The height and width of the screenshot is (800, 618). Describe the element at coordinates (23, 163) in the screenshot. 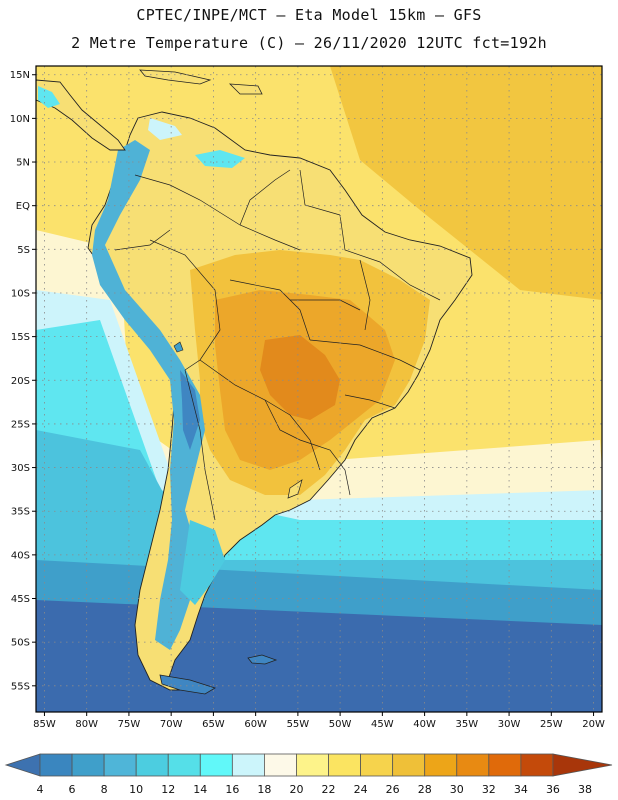

I see `lat-label: 5N` at that location.